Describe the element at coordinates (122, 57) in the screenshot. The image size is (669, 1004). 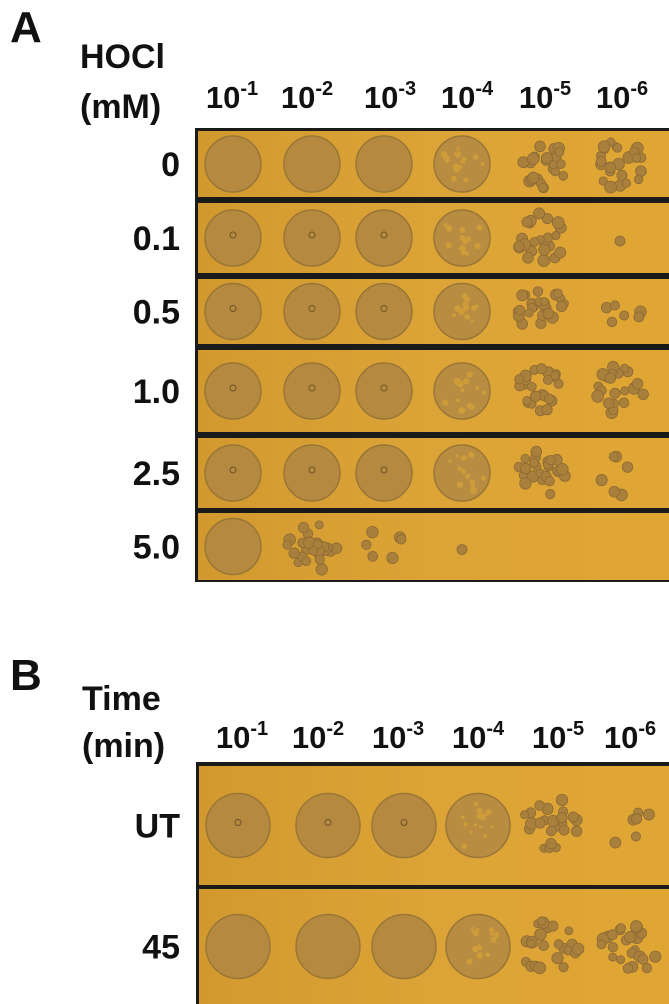
I see `axis-title: HOCl` at that location.